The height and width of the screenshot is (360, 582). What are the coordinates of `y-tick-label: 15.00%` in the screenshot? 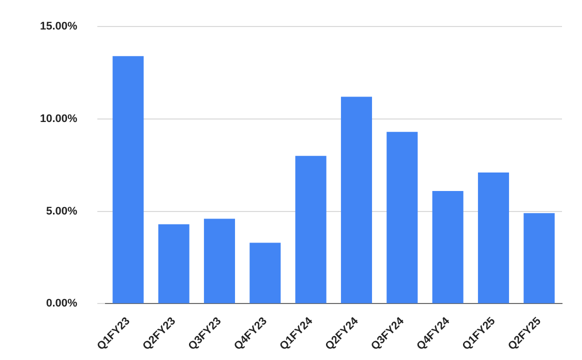 It's located at (59, 26).